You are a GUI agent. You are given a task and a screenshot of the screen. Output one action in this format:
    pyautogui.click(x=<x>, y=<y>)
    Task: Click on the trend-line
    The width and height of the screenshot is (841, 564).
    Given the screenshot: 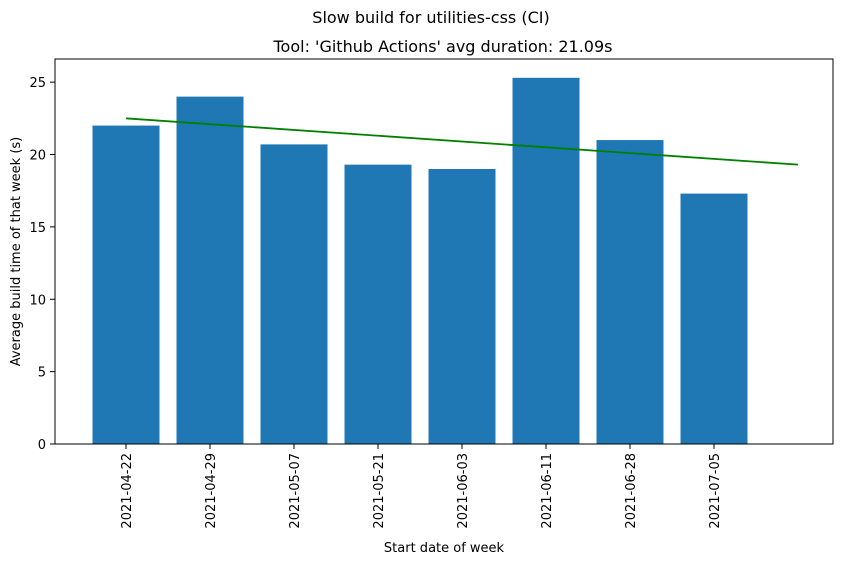 What is the action you would take?
    pyautogui.click(x=462, y=141)
    